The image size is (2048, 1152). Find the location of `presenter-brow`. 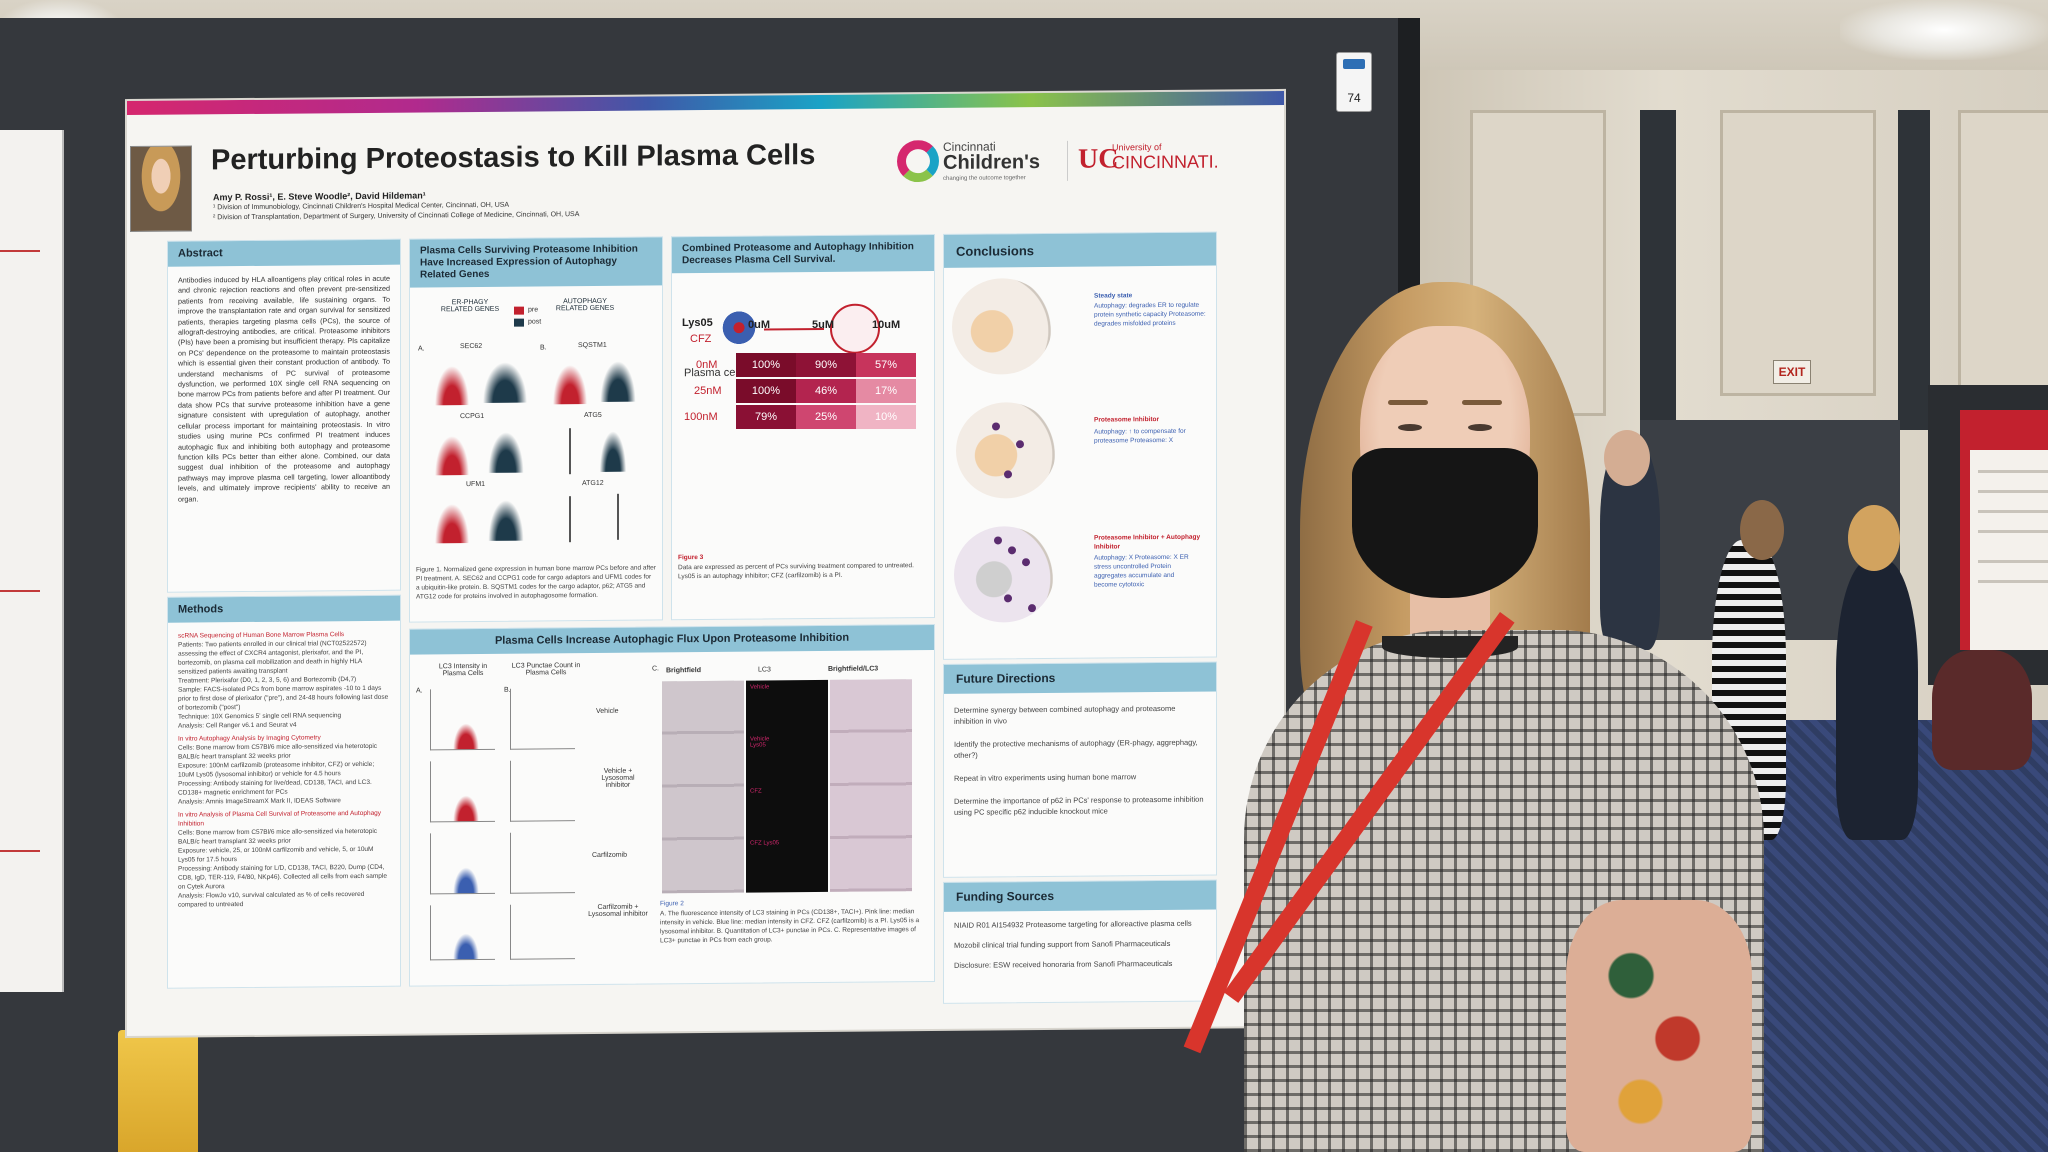

presenter-brow is located at coordinates (1408, 402).